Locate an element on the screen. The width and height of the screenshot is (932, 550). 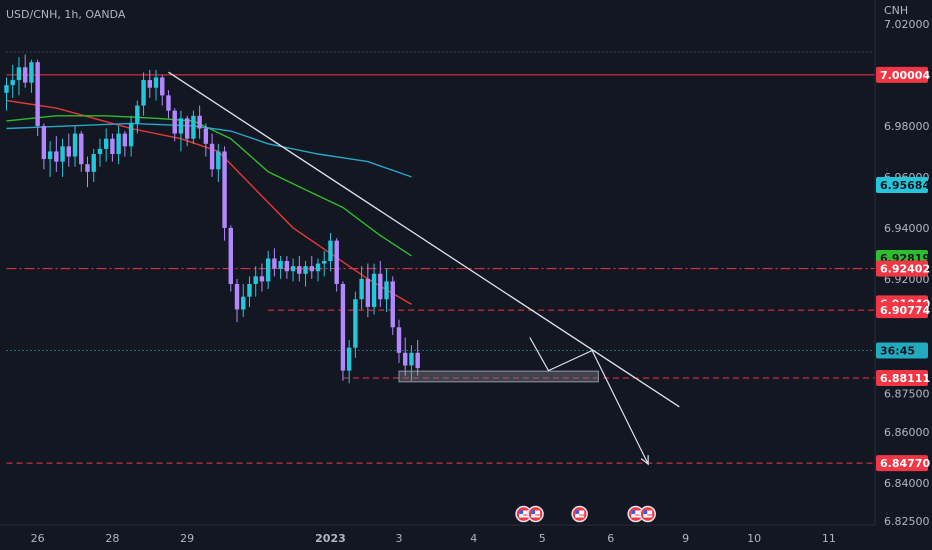
chart-title: USD/CNH, 1h, OANDA is located at coordinates (66, 14).